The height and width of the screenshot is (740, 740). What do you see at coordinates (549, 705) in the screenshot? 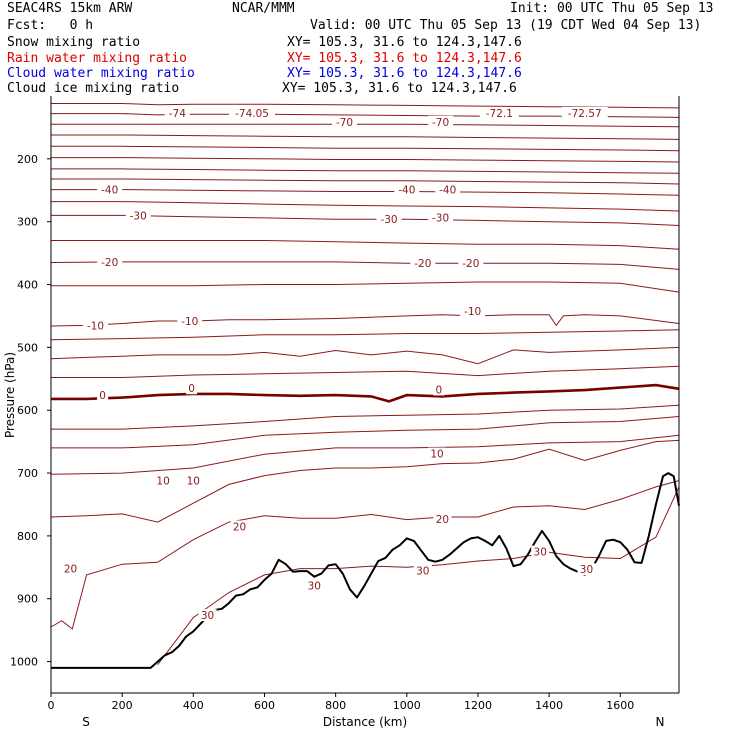
I see `x-tick-label: 1400` at bounding box center [549, 705].